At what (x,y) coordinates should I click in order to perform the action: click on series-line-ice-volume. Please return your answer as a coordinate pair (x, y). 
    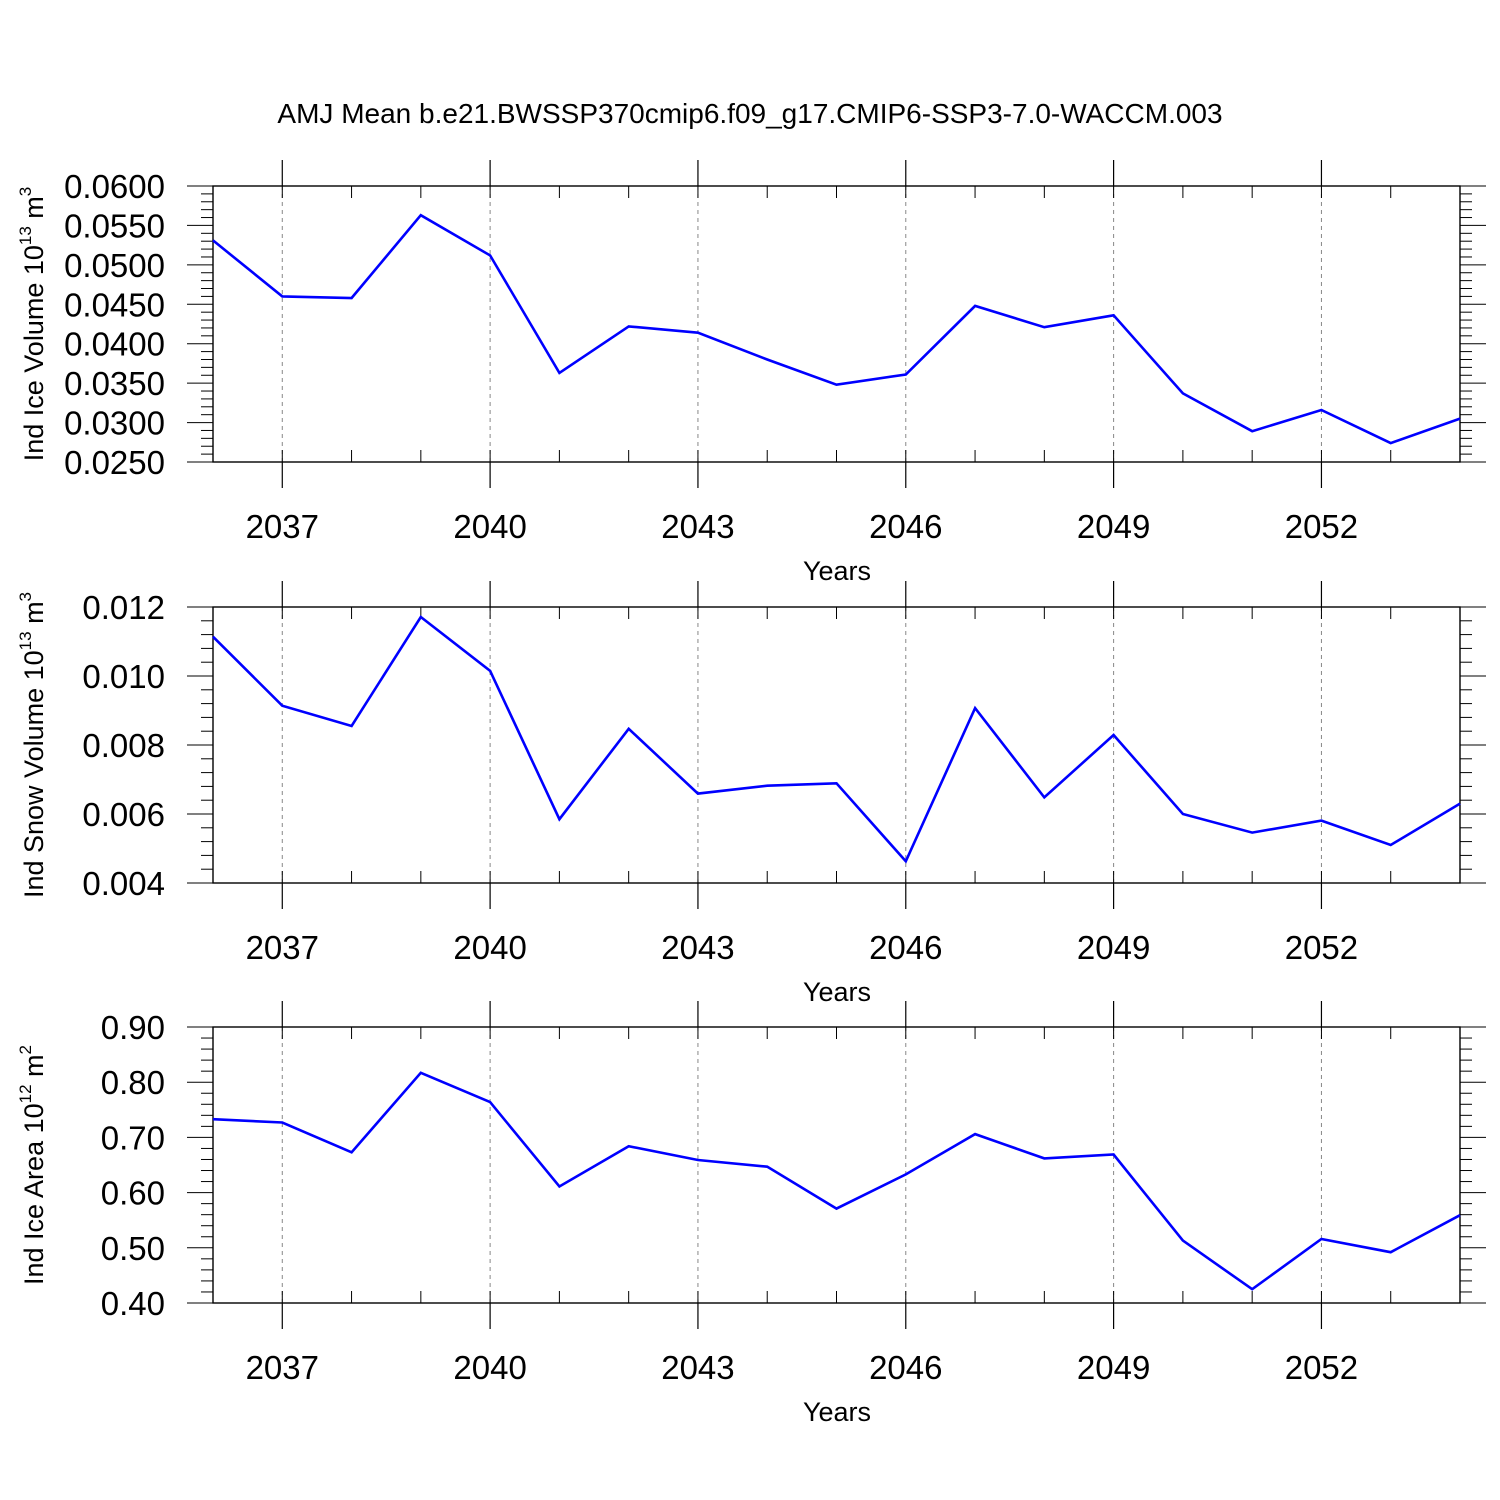
    Looking at the image, I should click on (836, 329).